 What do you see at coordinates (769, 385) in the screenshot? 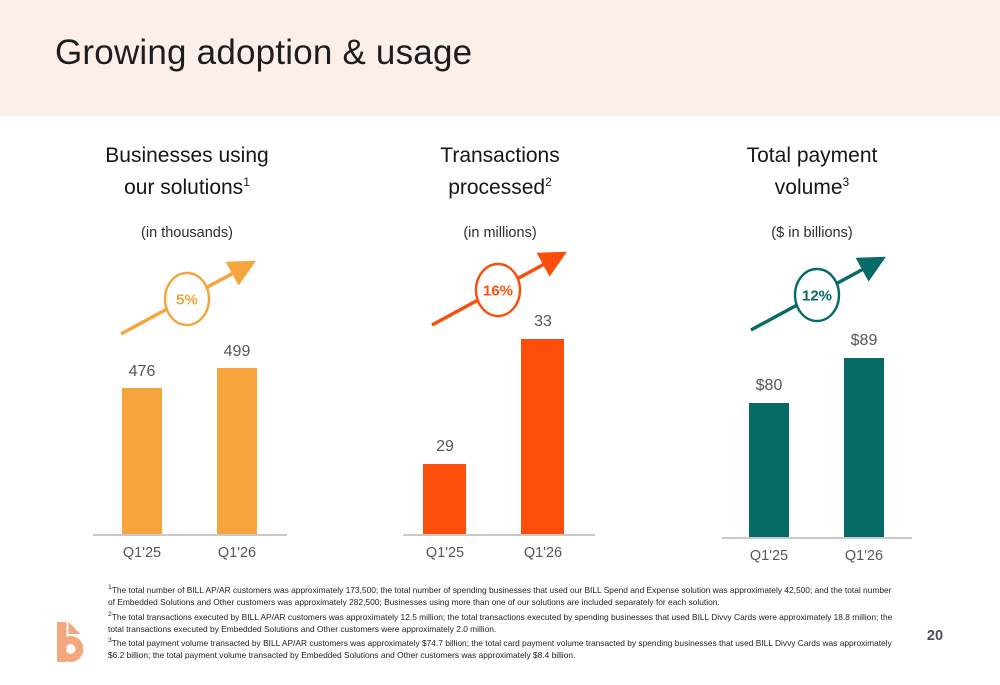
I see `value-label: $80` at bounding box center [769, 385].